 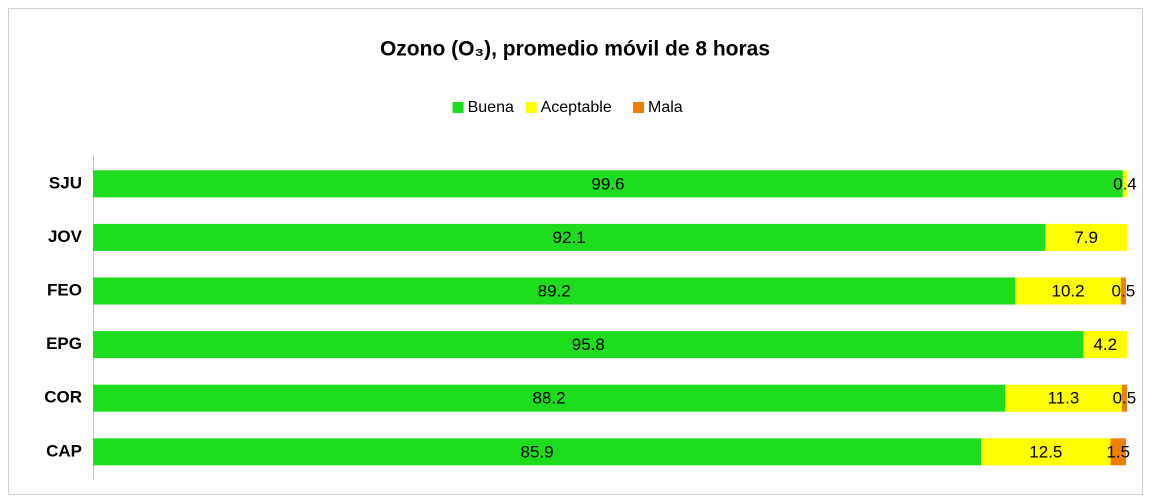 What do you see at coordinates (65, 182) in the screenshot?
I see `y-tick-label: SJU` at bounding box center [65, 182].